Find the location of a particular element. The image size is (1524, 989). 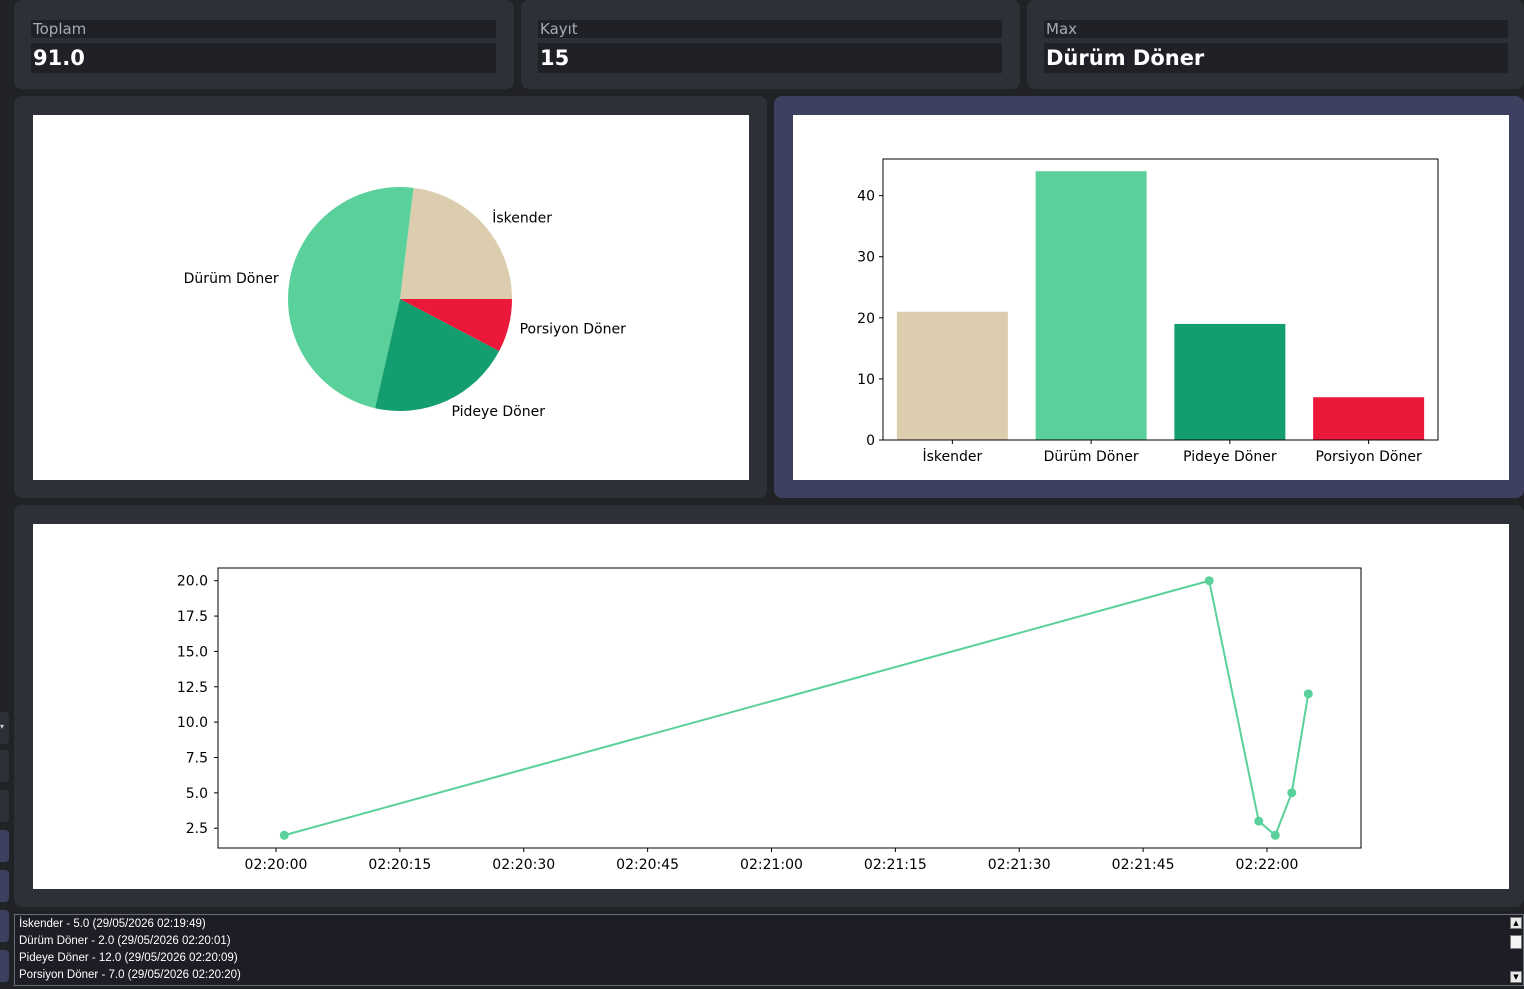

stat-label-total: Toplam is located at coordinates (263, 29).